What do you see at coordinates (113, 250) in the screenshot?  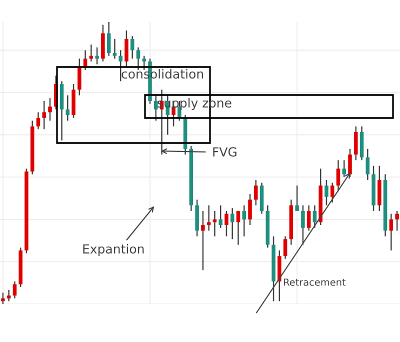 I see `annotation: Expantion` at bounding box center [113, 250].